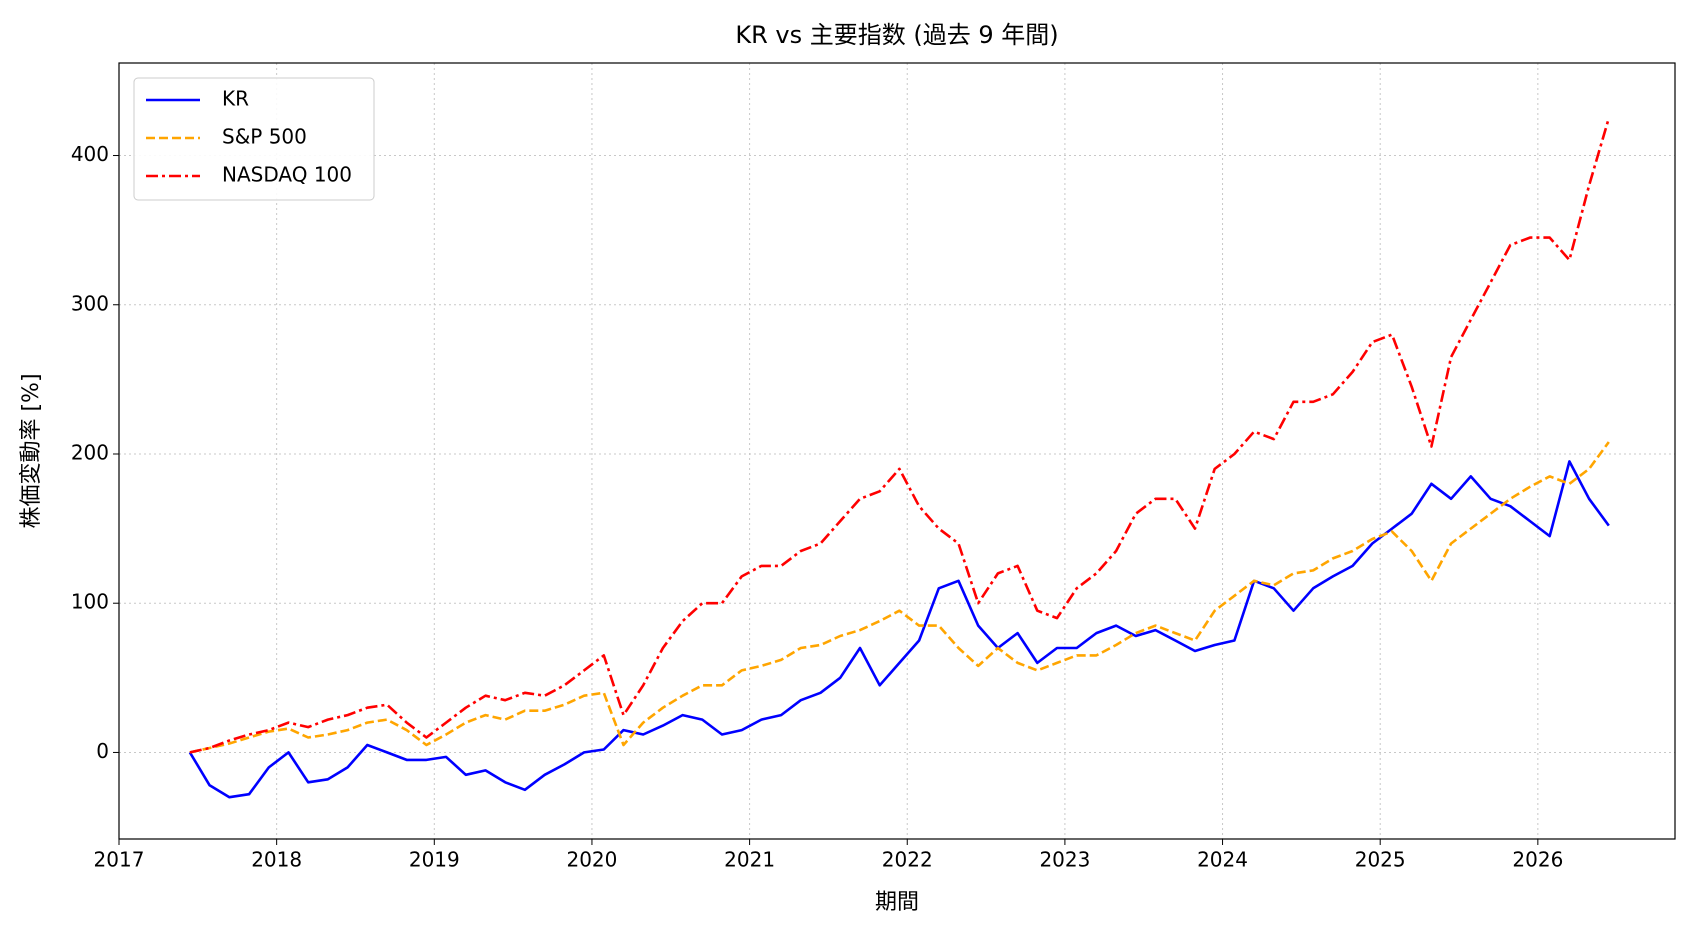  I want to click on x-tick-label: 2025, so click(1380, 860).